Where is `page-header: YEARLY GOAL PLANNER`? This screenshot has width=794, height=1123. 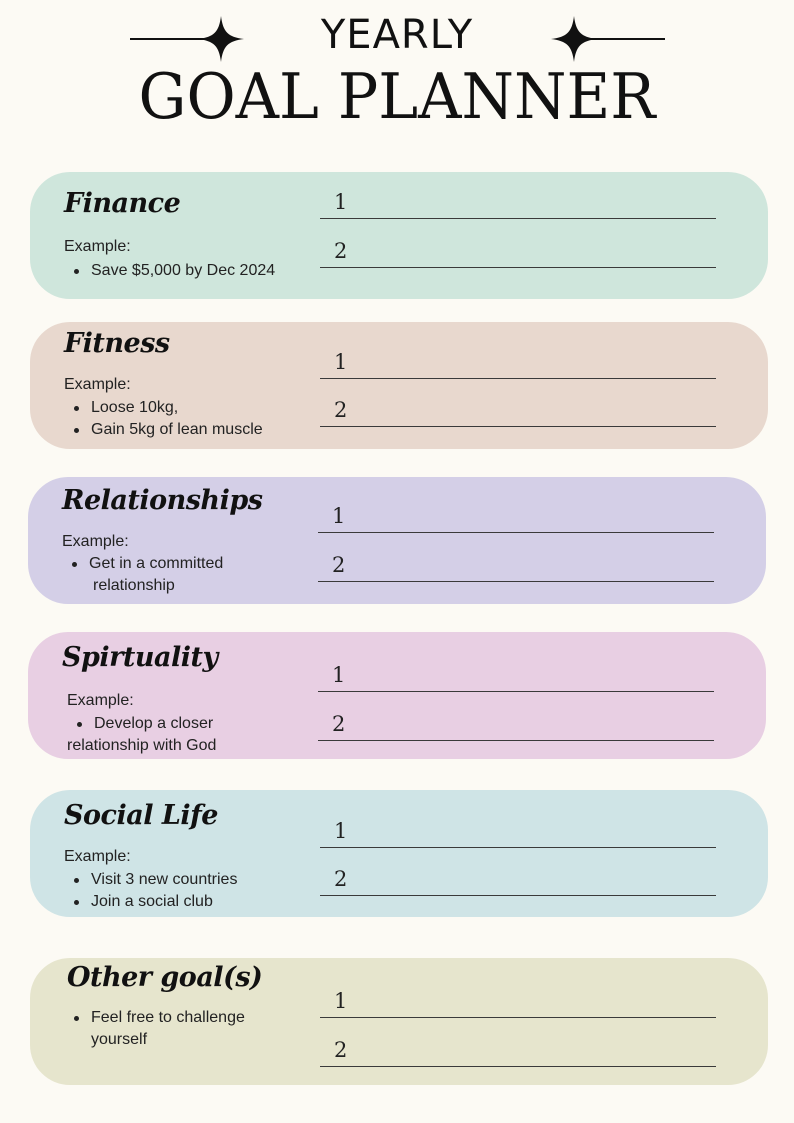 page-header: YEARLY GOAL PLANNER is located at coordinates (397, 75).